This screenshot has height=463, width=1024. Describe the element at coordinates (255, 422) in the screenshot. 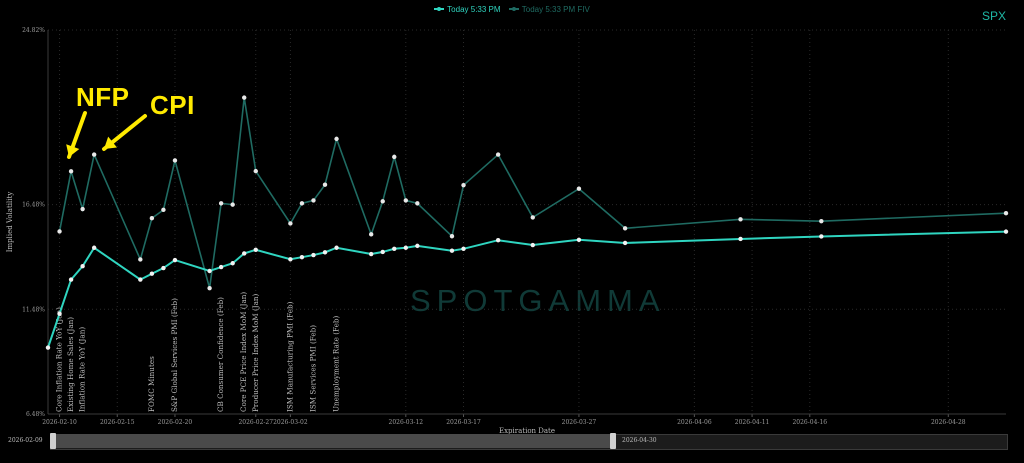

I see `x-tick-label: 2026-02-27` at that location.